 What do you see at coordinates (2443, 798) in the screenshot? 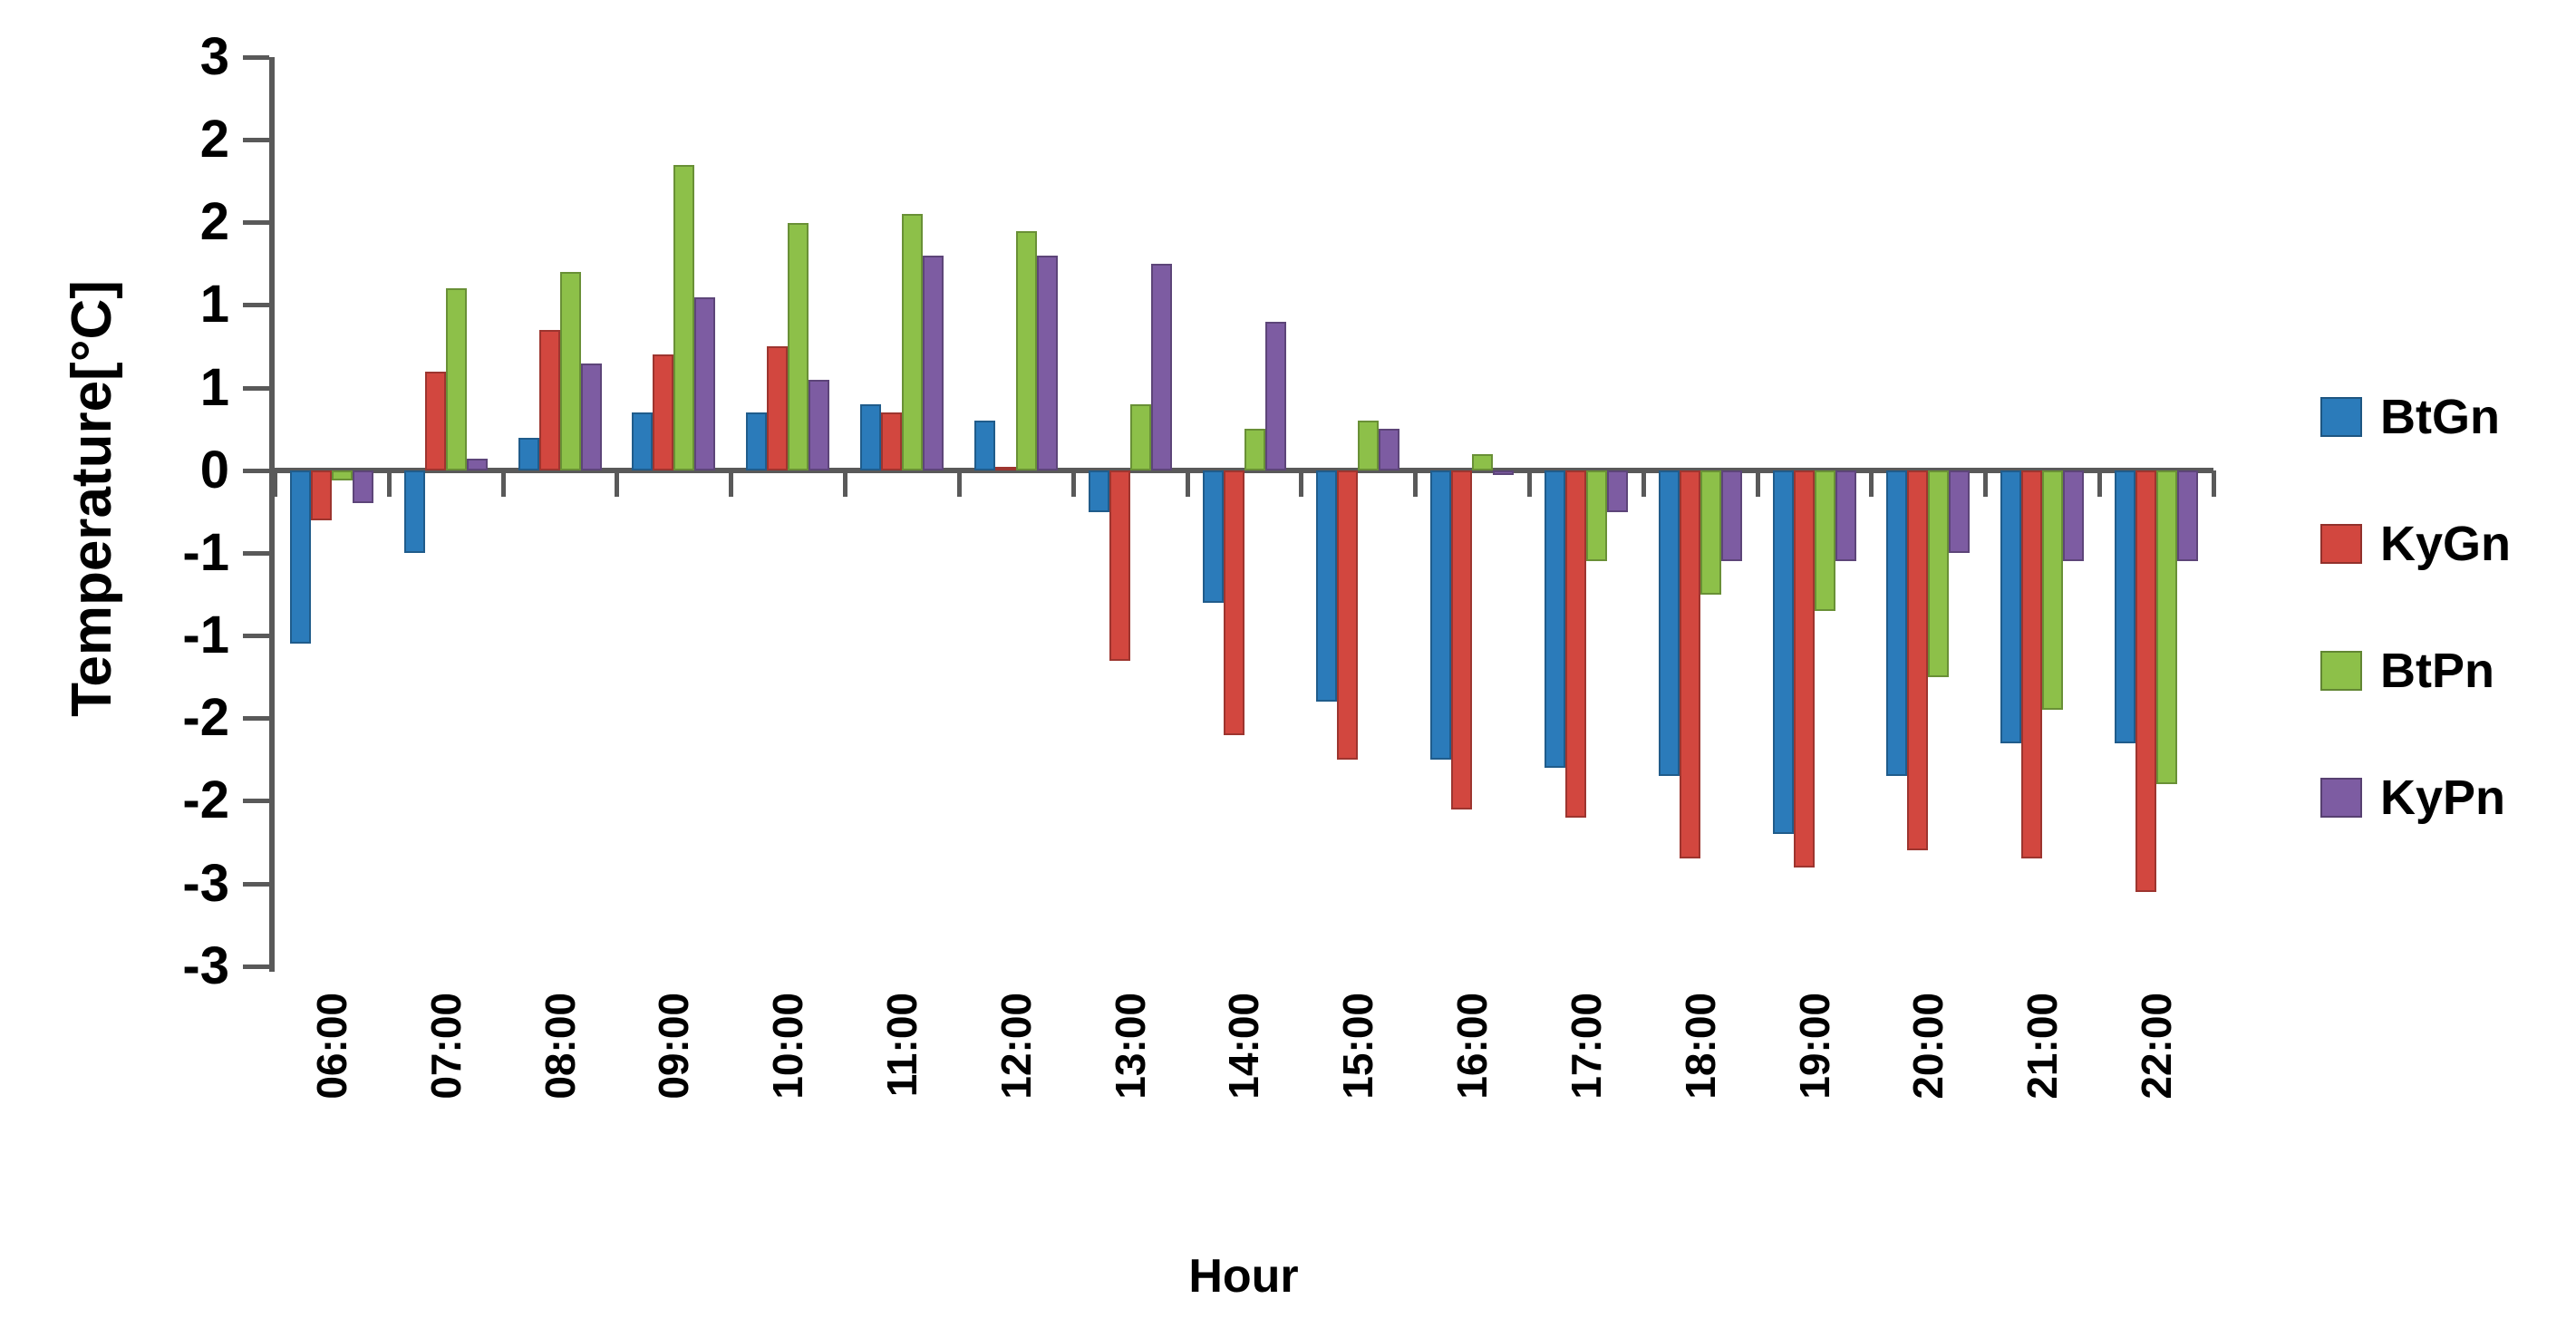
I see `legend-label-KyPn: KyPn` at bounding box center [2443, 798].